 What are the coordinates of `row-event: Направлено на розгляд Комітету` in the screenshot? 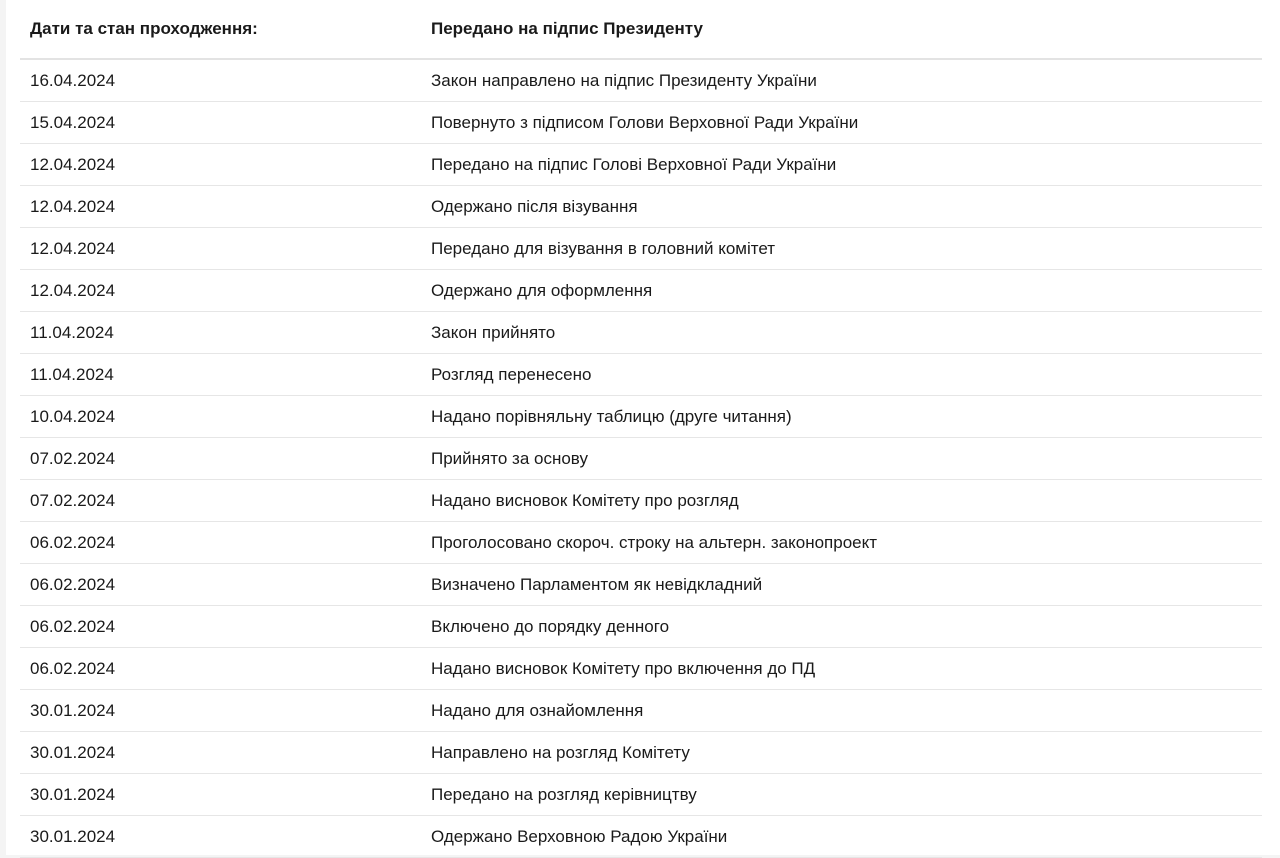 It's located at (560, 752).